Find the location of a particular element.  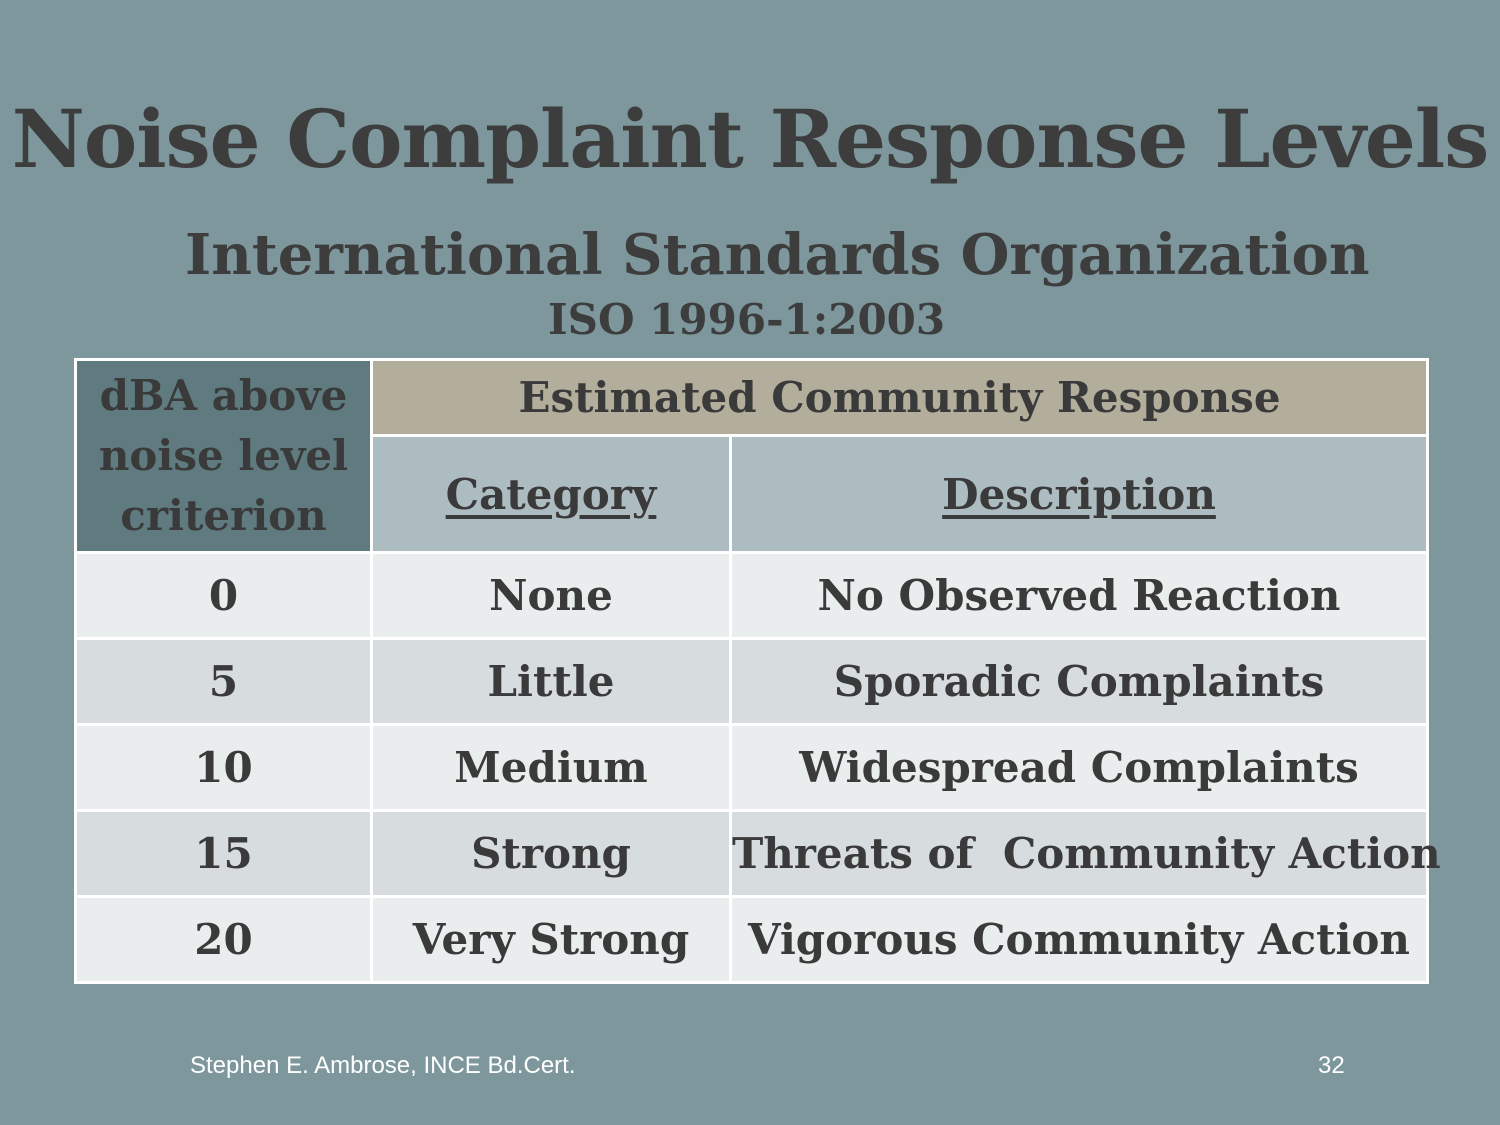

description-column-header: Description is located at coordinates (1079, 494).